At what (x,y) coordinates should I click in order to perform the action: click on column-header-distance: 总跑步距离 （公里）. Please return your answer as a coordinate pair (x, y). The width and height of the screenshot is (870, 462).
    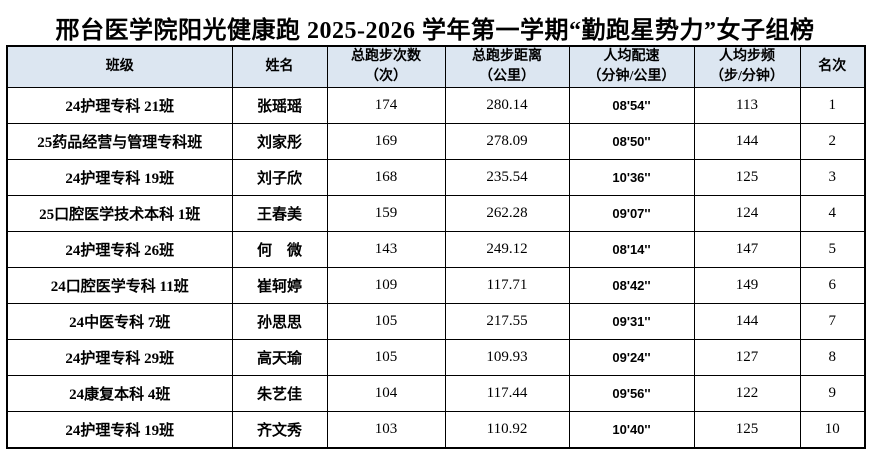
    Looking at the image, I should click on (507, 66).